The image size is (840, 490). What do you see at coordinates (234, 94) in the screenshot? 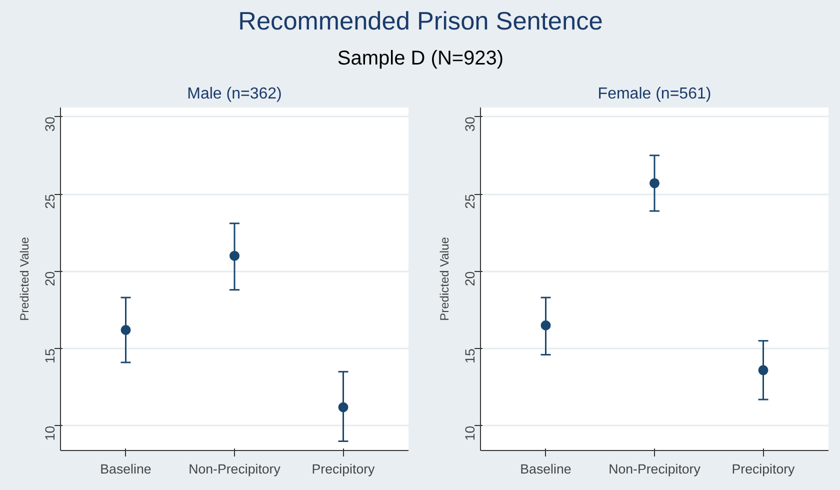
I see `chart-title: Male (n=362)` at bounding box center [234, 94].